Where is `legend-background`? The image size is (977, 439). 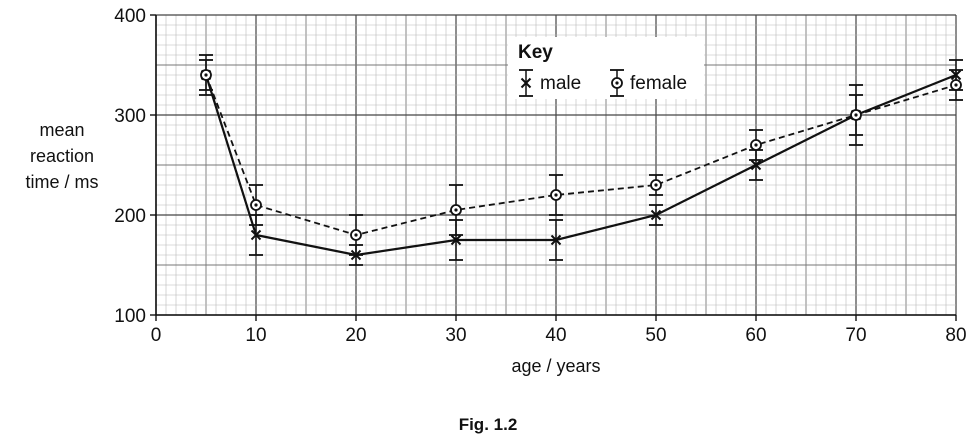 legend-background is located at coordinates (606, 68).